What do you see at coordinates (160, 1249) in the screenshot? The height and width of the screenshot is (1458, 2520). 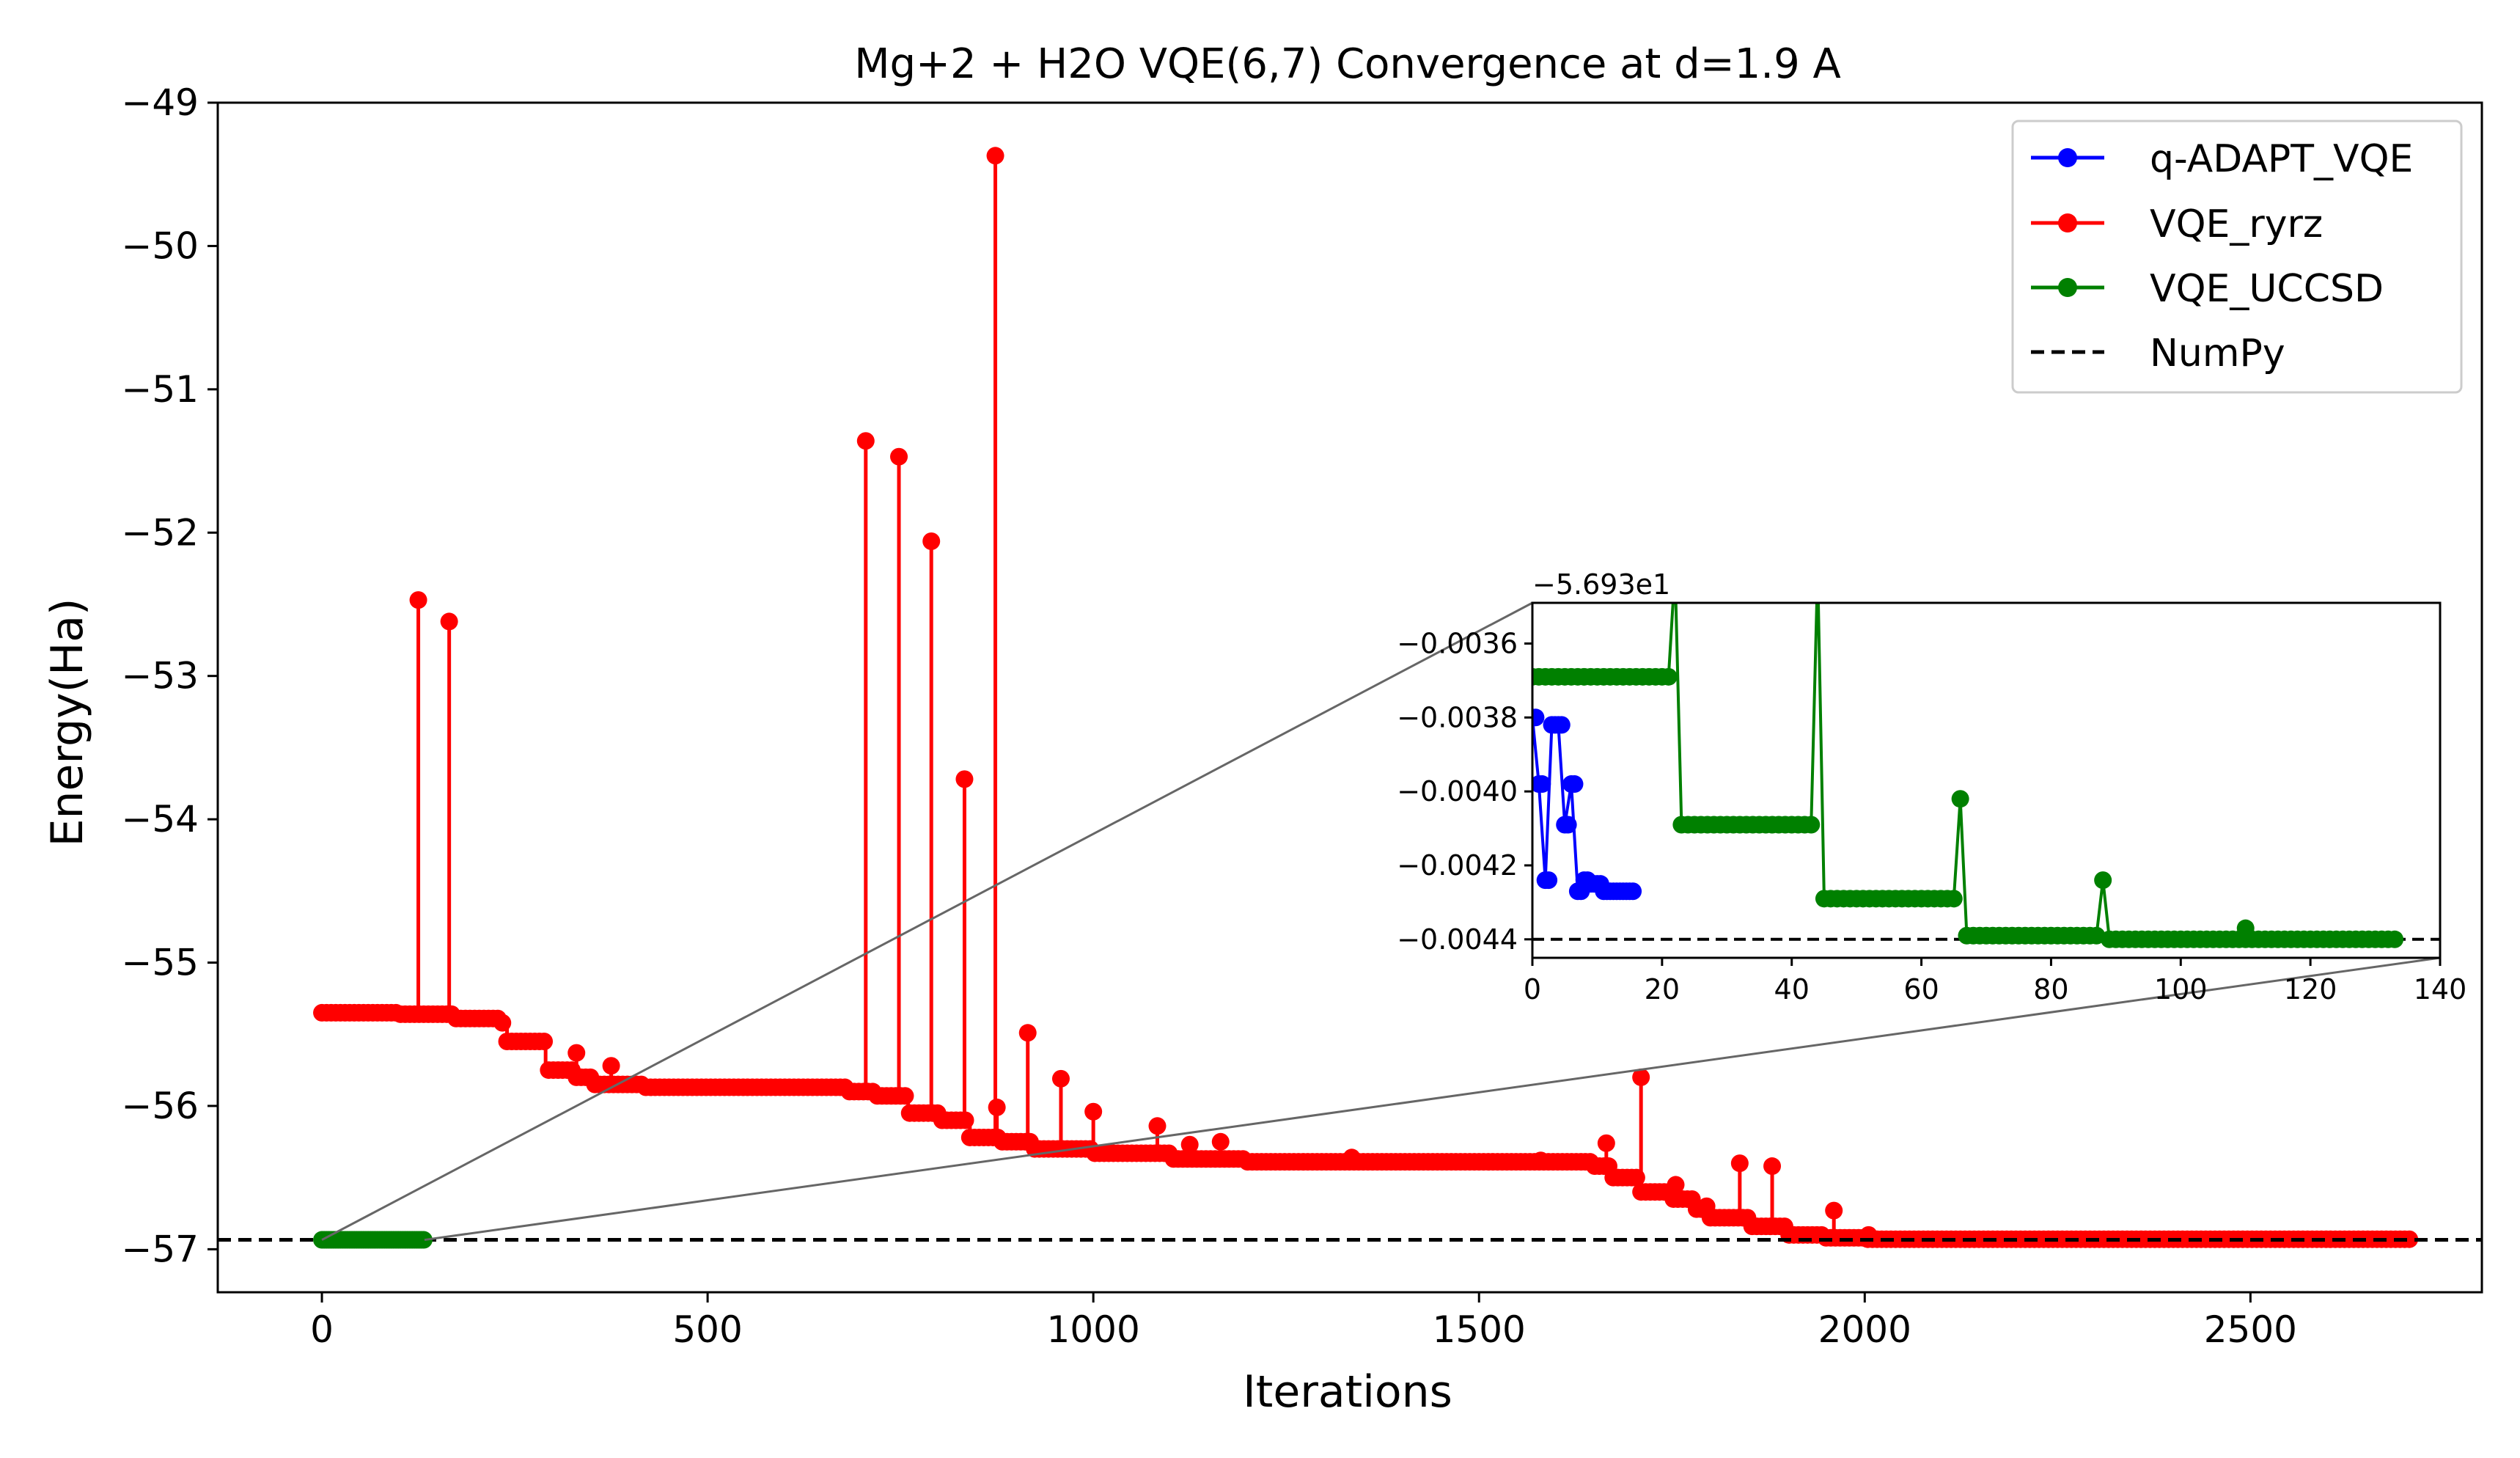 I see `y-tick-label: −57` at bounding box center [160, 1249].